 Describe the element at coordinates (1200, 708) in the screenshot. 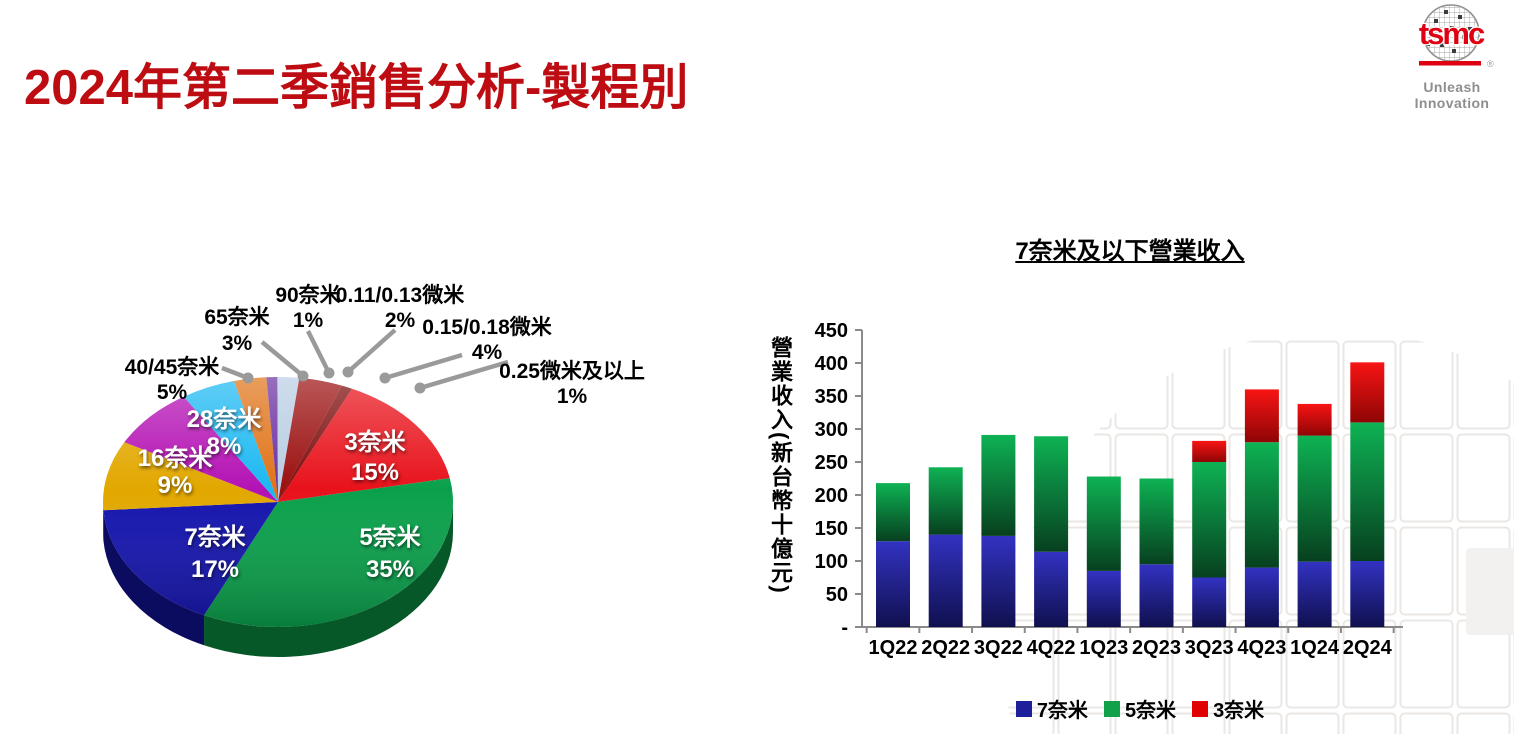

I see `legend-swatch-3nm-icon` at that location.